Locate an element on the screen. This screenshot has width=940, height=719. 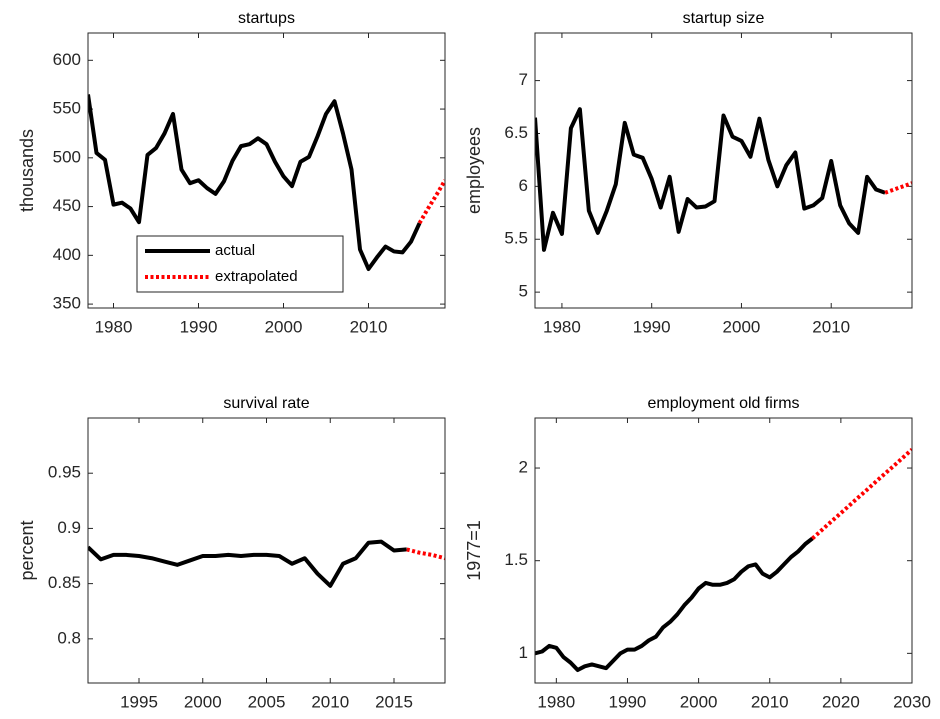
y-tick-label: 6.5 is located at coordinates (516, 132).